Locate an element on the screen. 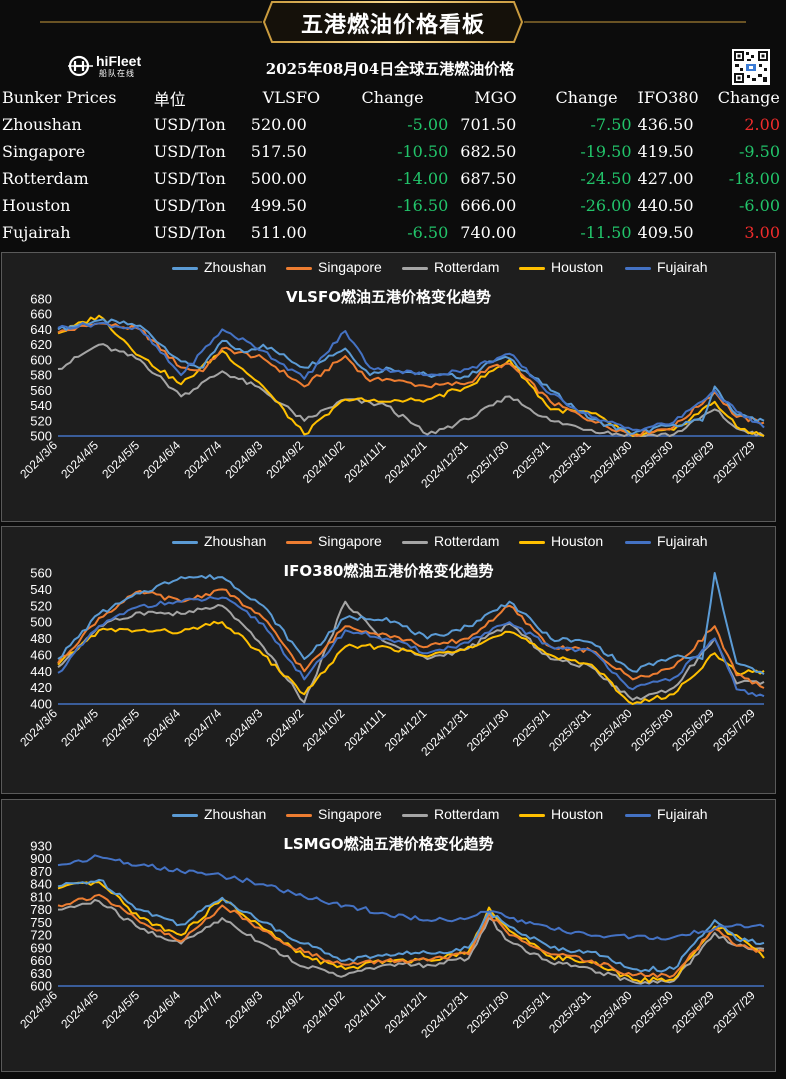 This screenshot has height=1079, width=786. legend-label-houston: Houston is located at coordinates (577, 814).